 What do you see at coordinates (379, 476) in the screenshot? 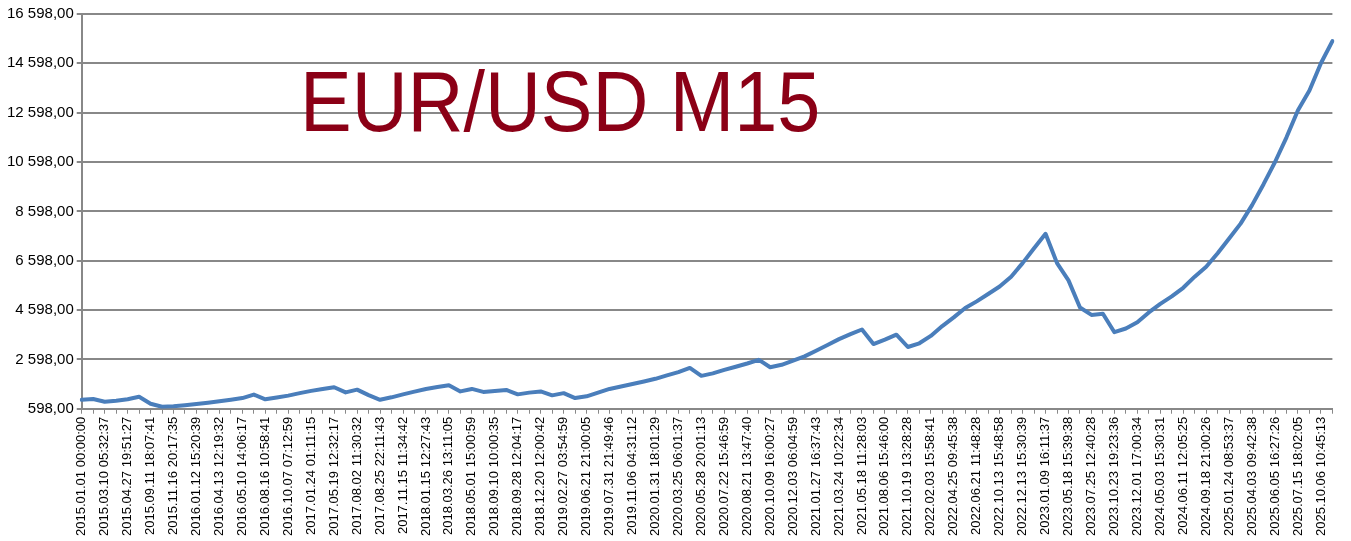
I see `x-tick-label: 2017.08.25 22:11:43` at bounding box center [379, 476].